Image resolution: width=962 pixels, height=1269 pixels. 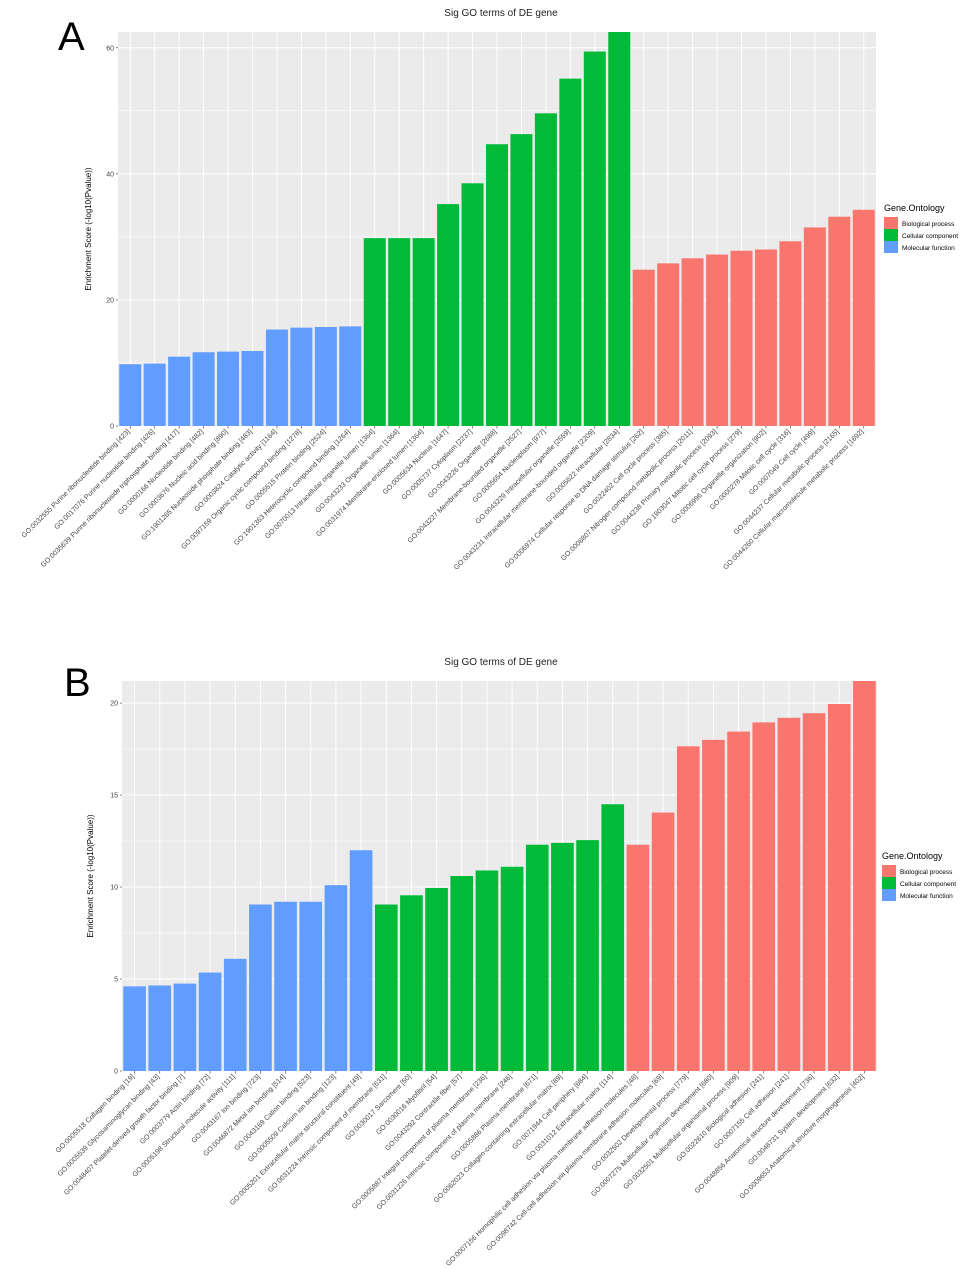 What do you see at coordinates (912, 856) in the screenshot?
I see `panel-b-legend-title: Gene.Ontology` at bounding box center [912, 856].